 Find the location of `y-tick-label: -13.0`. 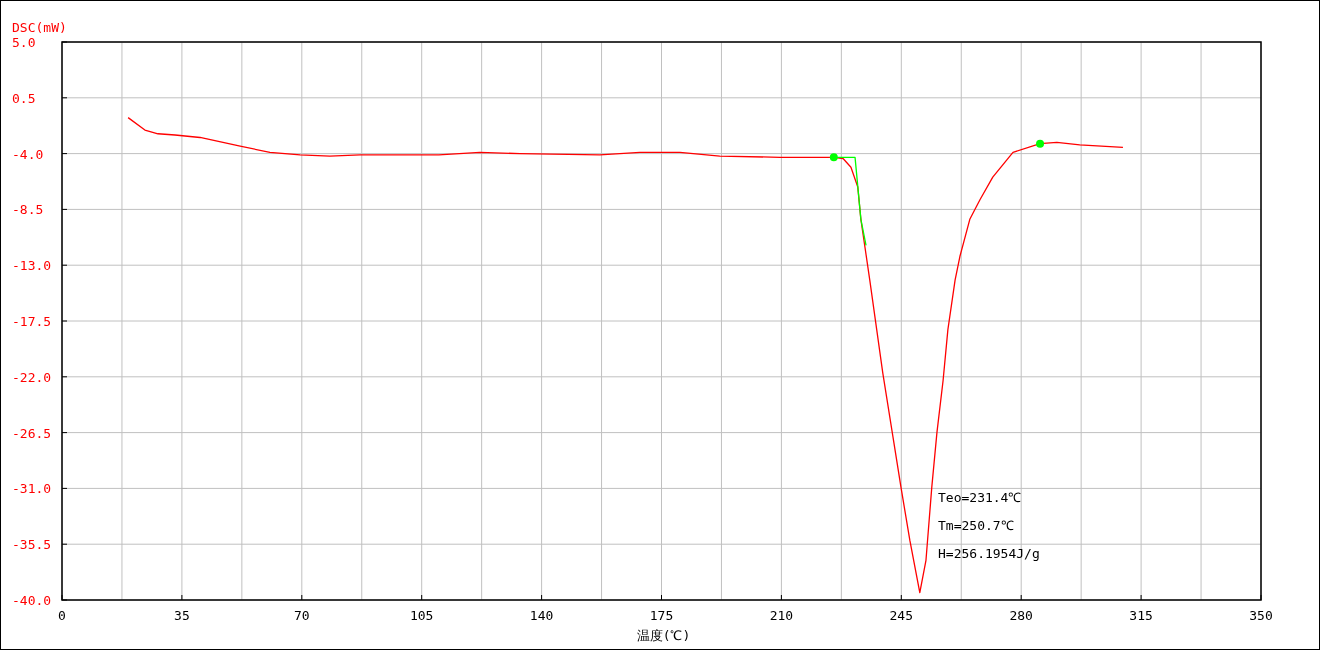

y-tick-label: -13.0 is located at coordinates (32, 266).